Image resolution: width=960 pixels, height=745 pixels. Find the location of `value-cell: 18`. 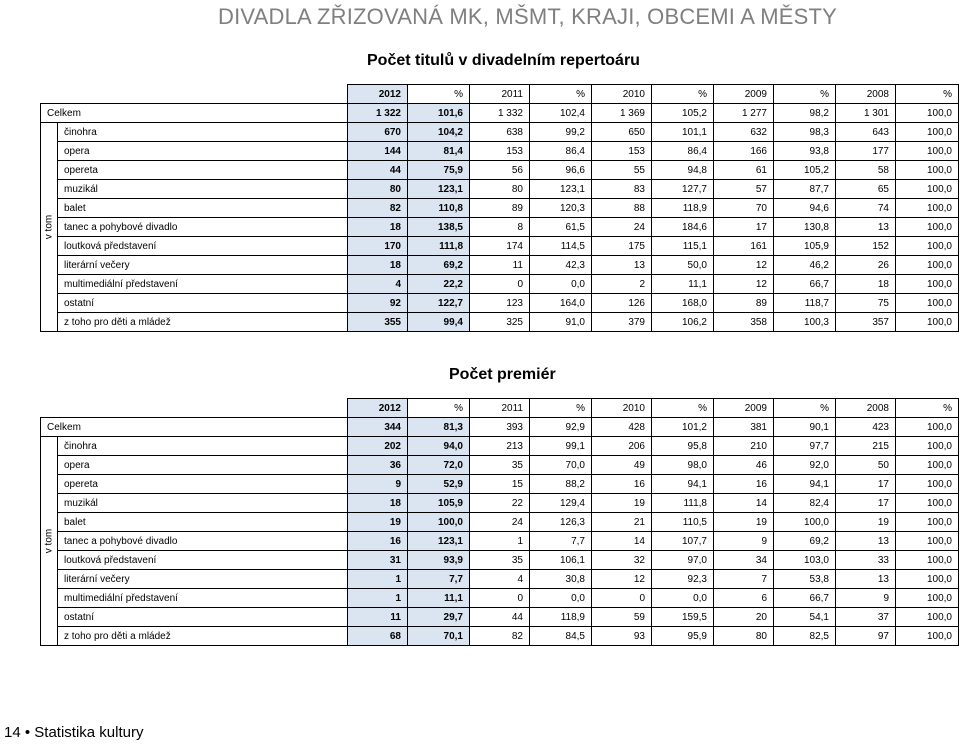

value-cell: 18 is located at coordinates (377, 265).